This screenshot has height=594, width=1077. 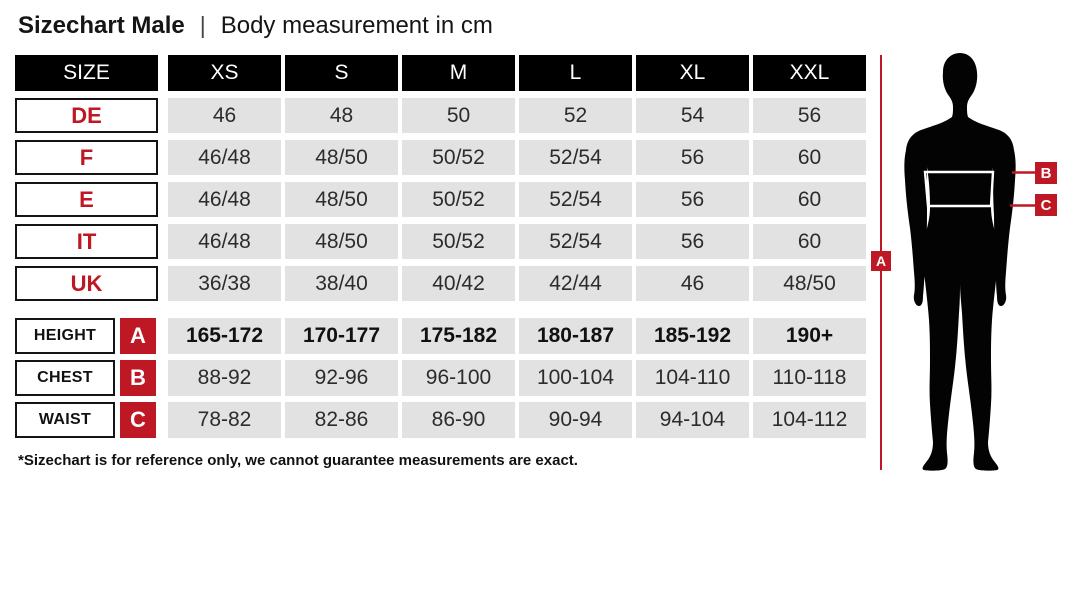 What do you see at coordinates (341, 73) in the screenshot?
I see `header-cell-s: S` at bounding box center [341, 73].